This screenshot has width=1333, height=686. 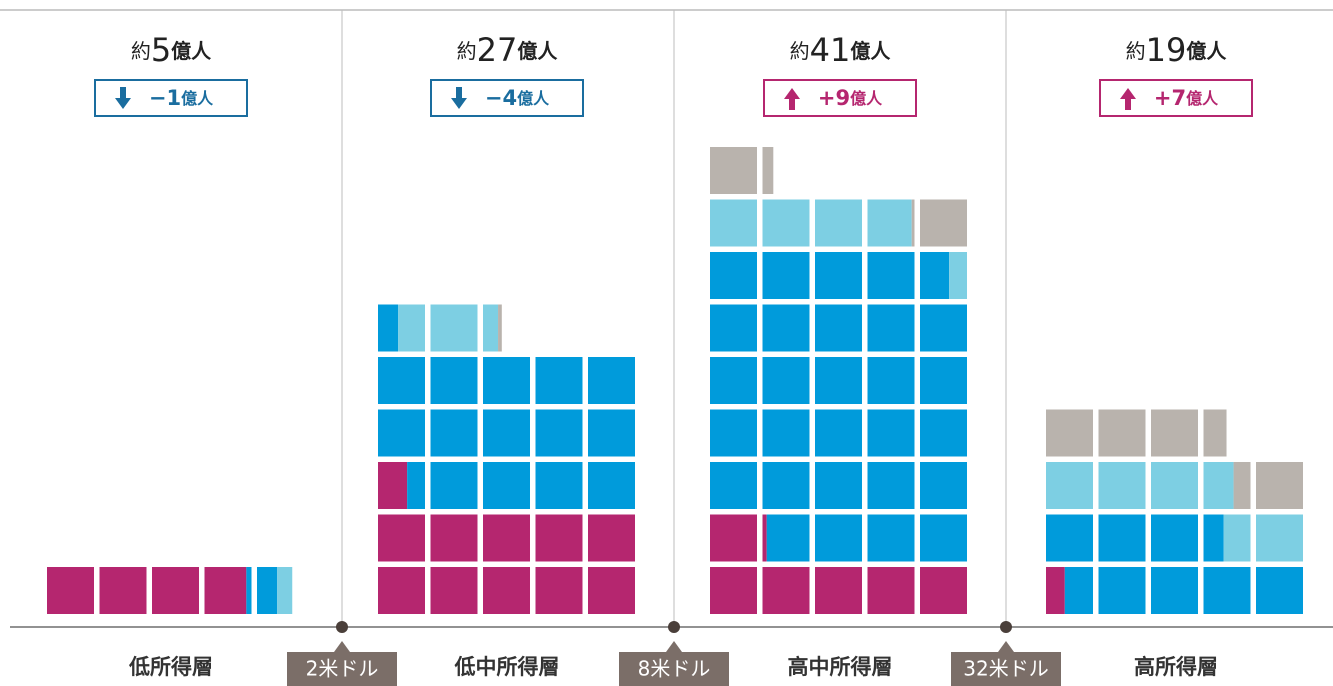 I want to click on total-value: 27, so click(x=497, y=50).